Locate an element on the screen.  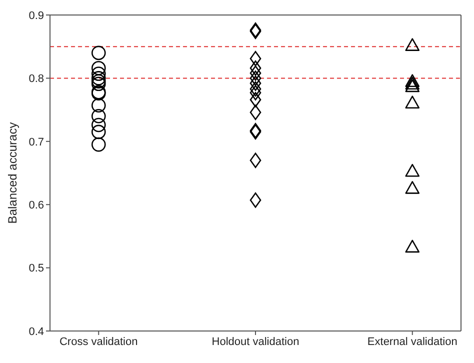
x-tick-label: External validation is located at coordinates (412, 342).